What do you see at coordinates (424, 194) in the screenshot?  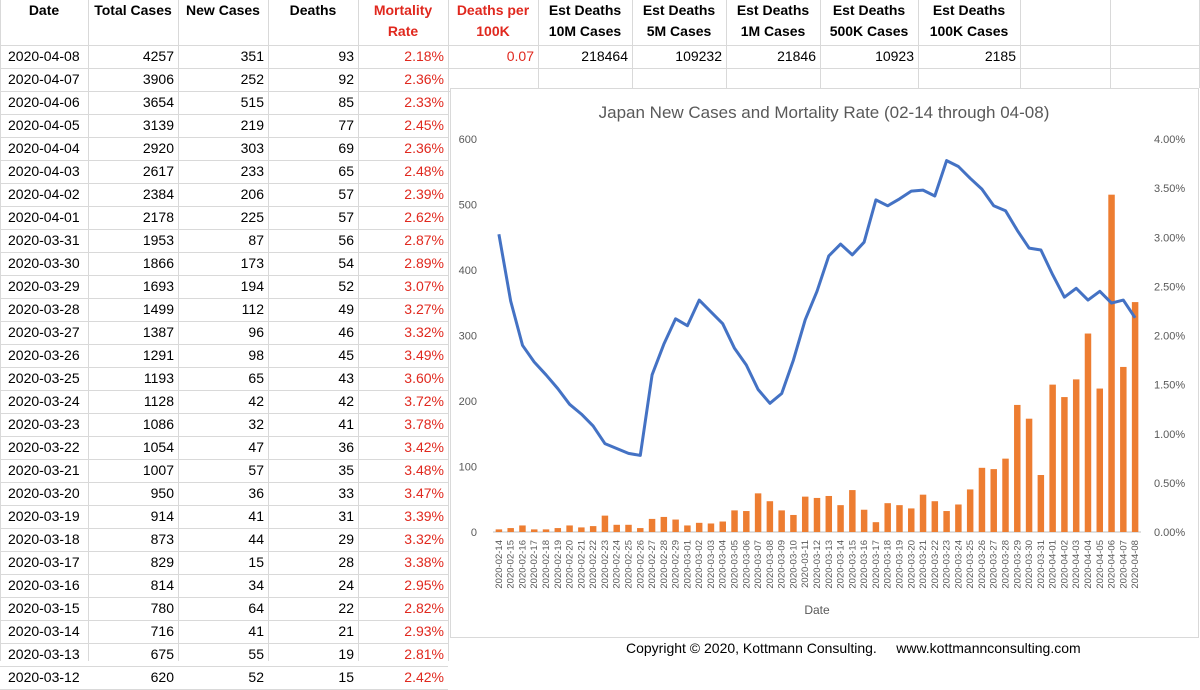 I see `cell-mortality-rate: 2.39%` at bounding box center [424, 194].